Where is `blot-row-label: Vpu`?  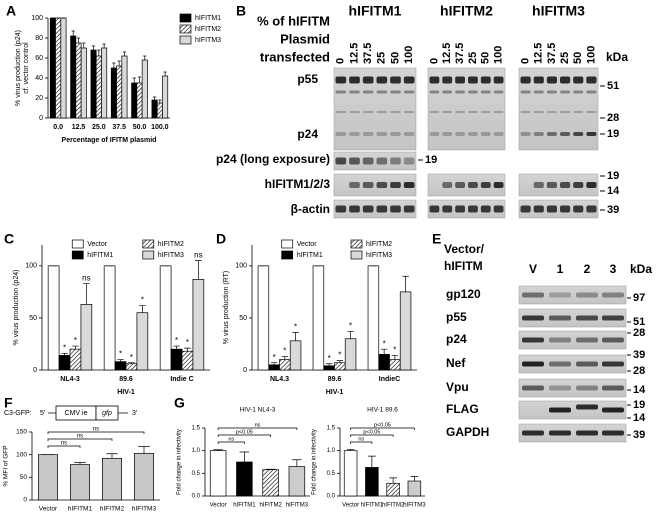
blot-row-label: Vpu is located at coordinates (457, 387).